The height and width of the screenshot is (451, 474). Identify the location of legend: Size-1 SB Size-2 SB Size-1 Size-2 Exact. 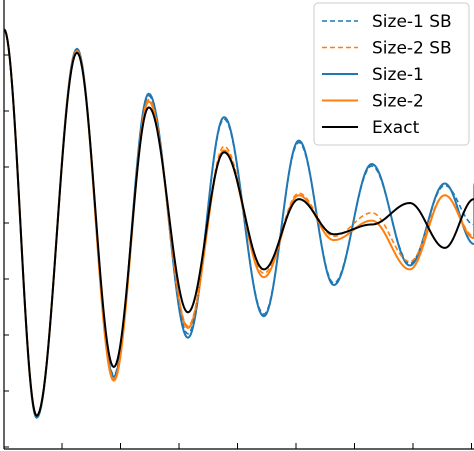
(391, 74).